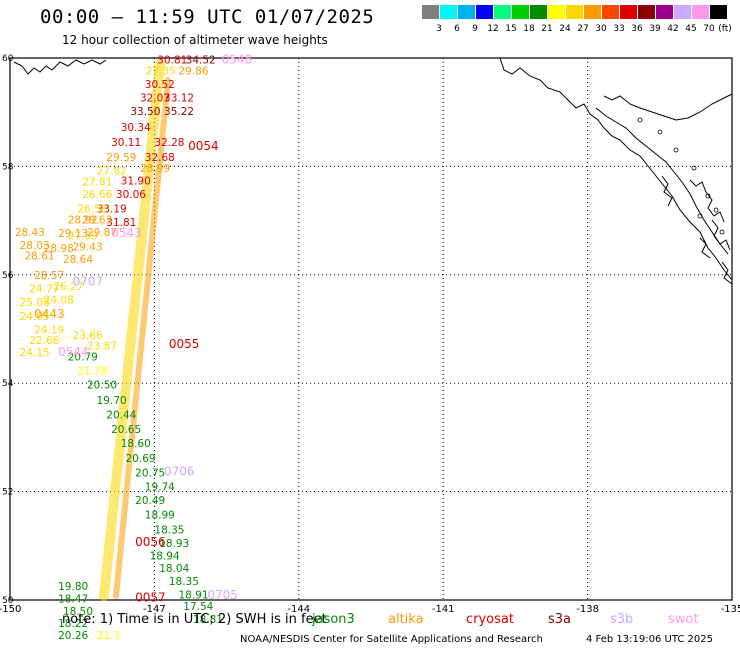 This screenshot has width=740, height=650. I want to click on longitude-tick-label: -147, so click(154, 609).